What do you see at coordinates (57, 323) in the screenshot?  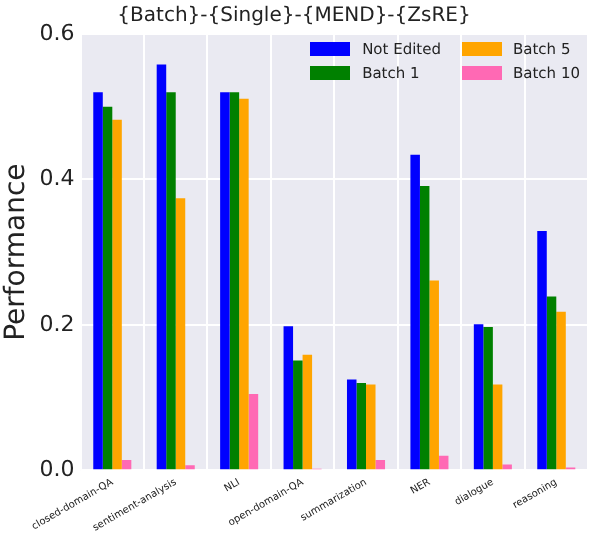 I see `y-tick-label: 0.2` at bounding box center [57, 323].